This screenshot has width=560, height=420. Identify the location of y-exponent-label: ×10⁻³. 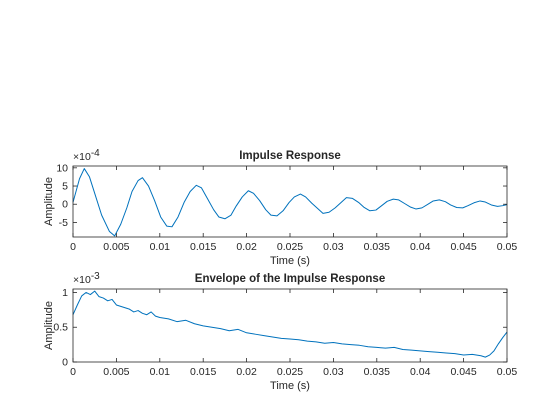
(86, 278).